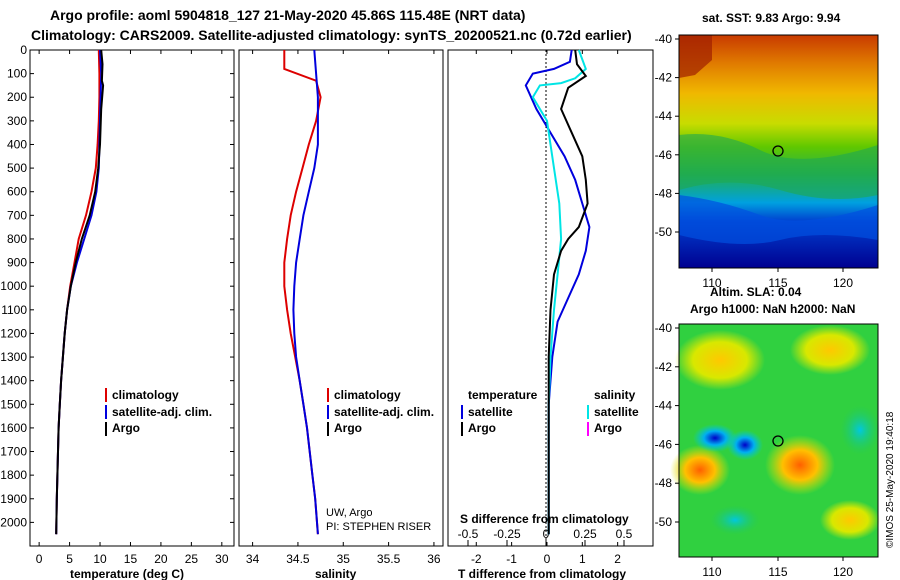 This screenshot has height=580, width=900. I want to click on salinity-legend: climatology satellite-adj. clim. Argo, so click(380, 412).